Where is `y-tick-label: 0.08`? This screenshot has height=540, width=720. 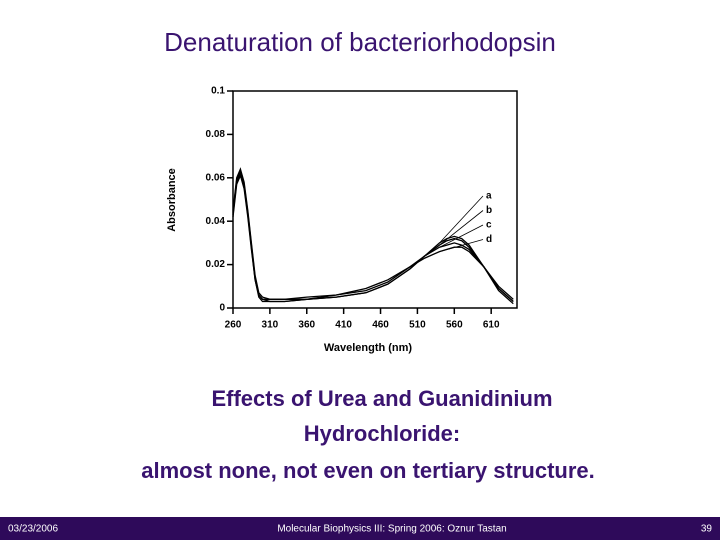 y-tick-label: 0.08 is located at coordinates (216, 134).